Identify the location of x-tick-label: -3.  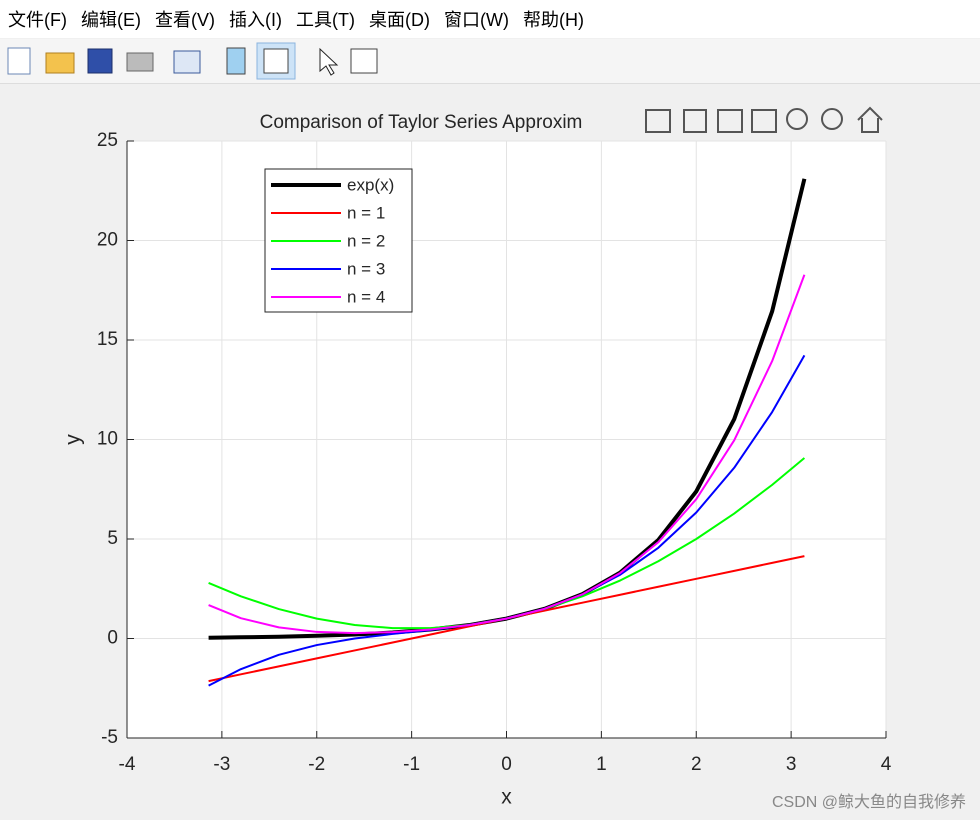
(221, 764).